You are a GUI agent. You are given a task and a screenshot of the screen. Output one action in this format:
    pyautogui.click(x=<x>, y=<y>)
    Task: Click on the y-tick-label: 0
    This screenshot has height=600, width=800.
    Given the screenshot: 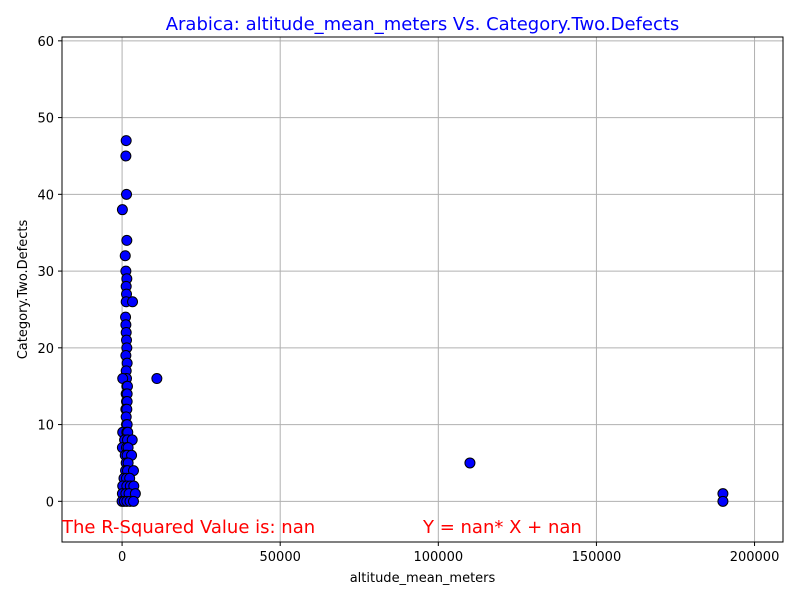 What is the action you would take?
    pyautogui.click(x=50, y=502)
    